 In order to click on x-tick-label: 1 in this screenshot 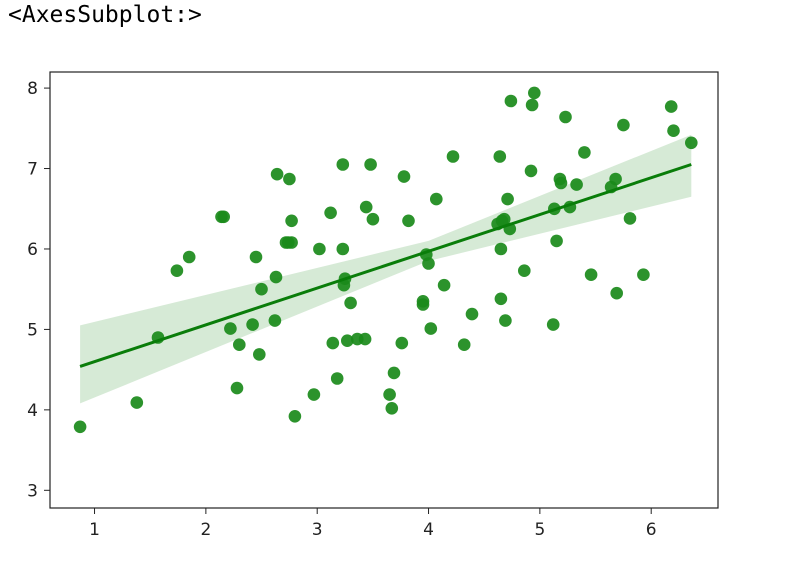, I will do `click(94, 530)`.